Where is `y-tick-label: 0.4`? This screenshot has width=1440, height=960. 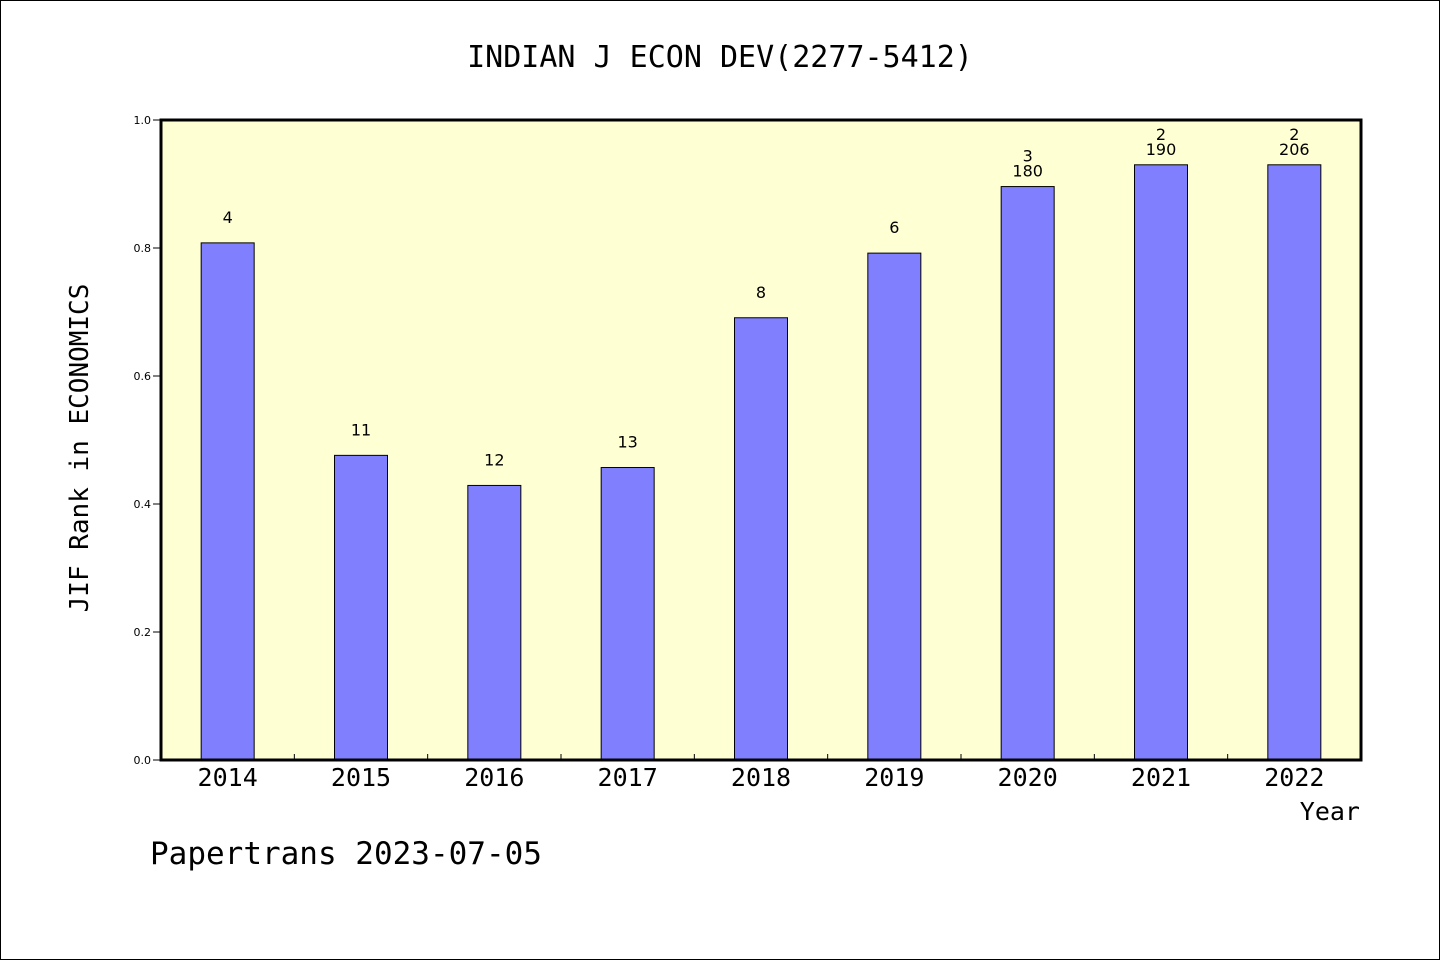 y-tick-label: 0.4 is located at coordinates (143, 504).